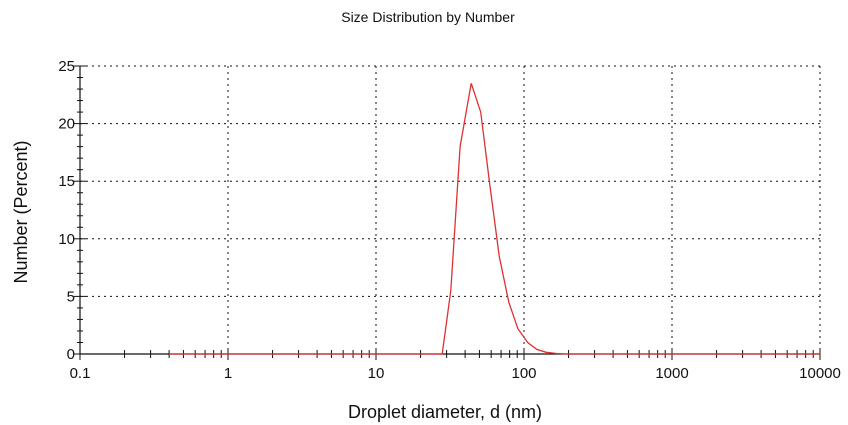 The width and height of the screenshot is (848, 425). What do you see at coordinates (80, 373) in the screenshot?
I see `x-tick-label: 0.1` at bounding box center [80, 373].